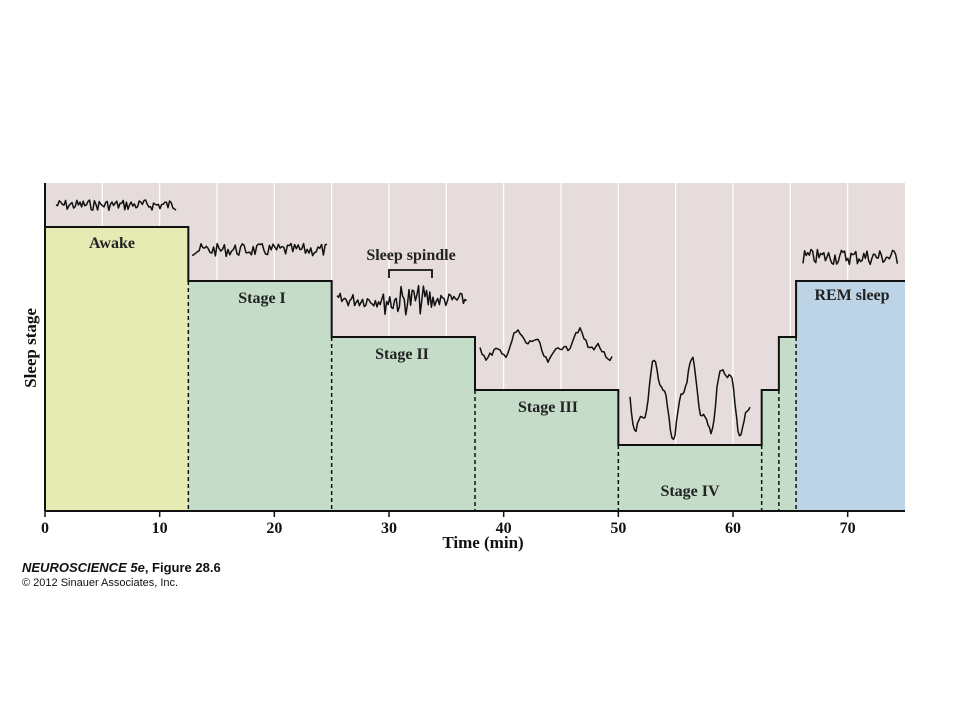 Image resolution: width=960 pixels, height=720 pixels. What do you see at coordinates (482, 542) in the screenshot?
I see `x-axis-label: Time (min)` at bounding box center [482, 542].